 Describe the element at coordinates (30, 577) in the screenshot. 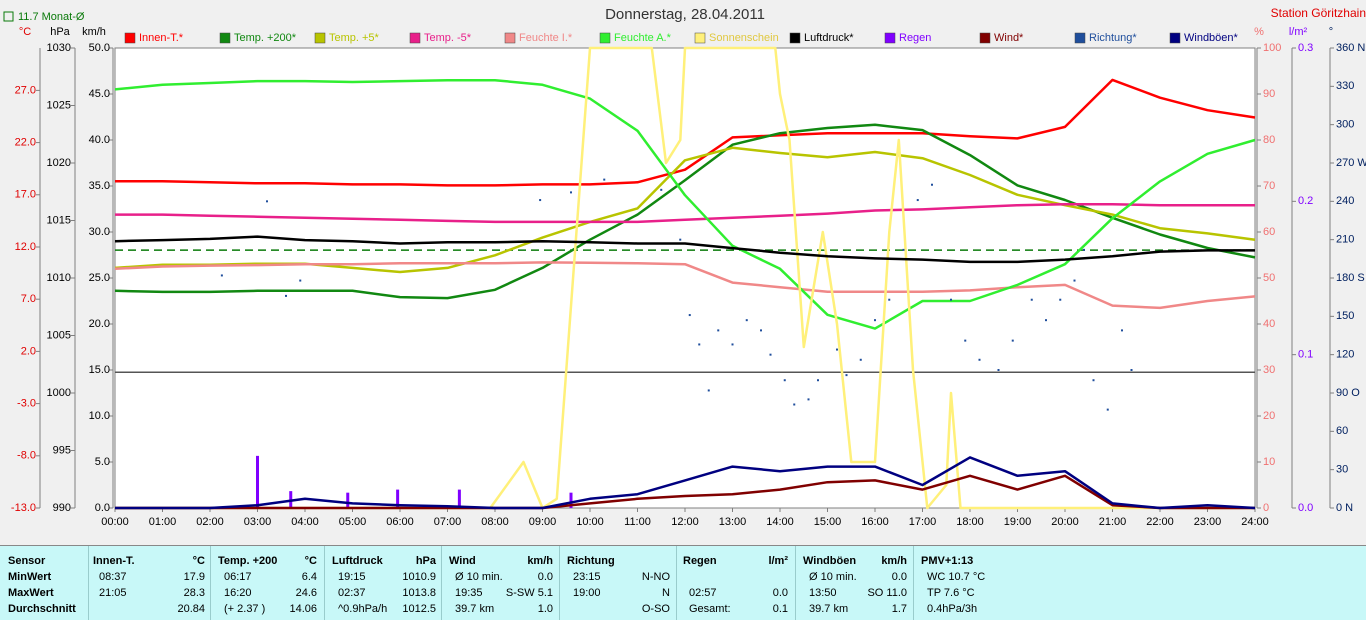

I see `row-label: MinWert` at that location.